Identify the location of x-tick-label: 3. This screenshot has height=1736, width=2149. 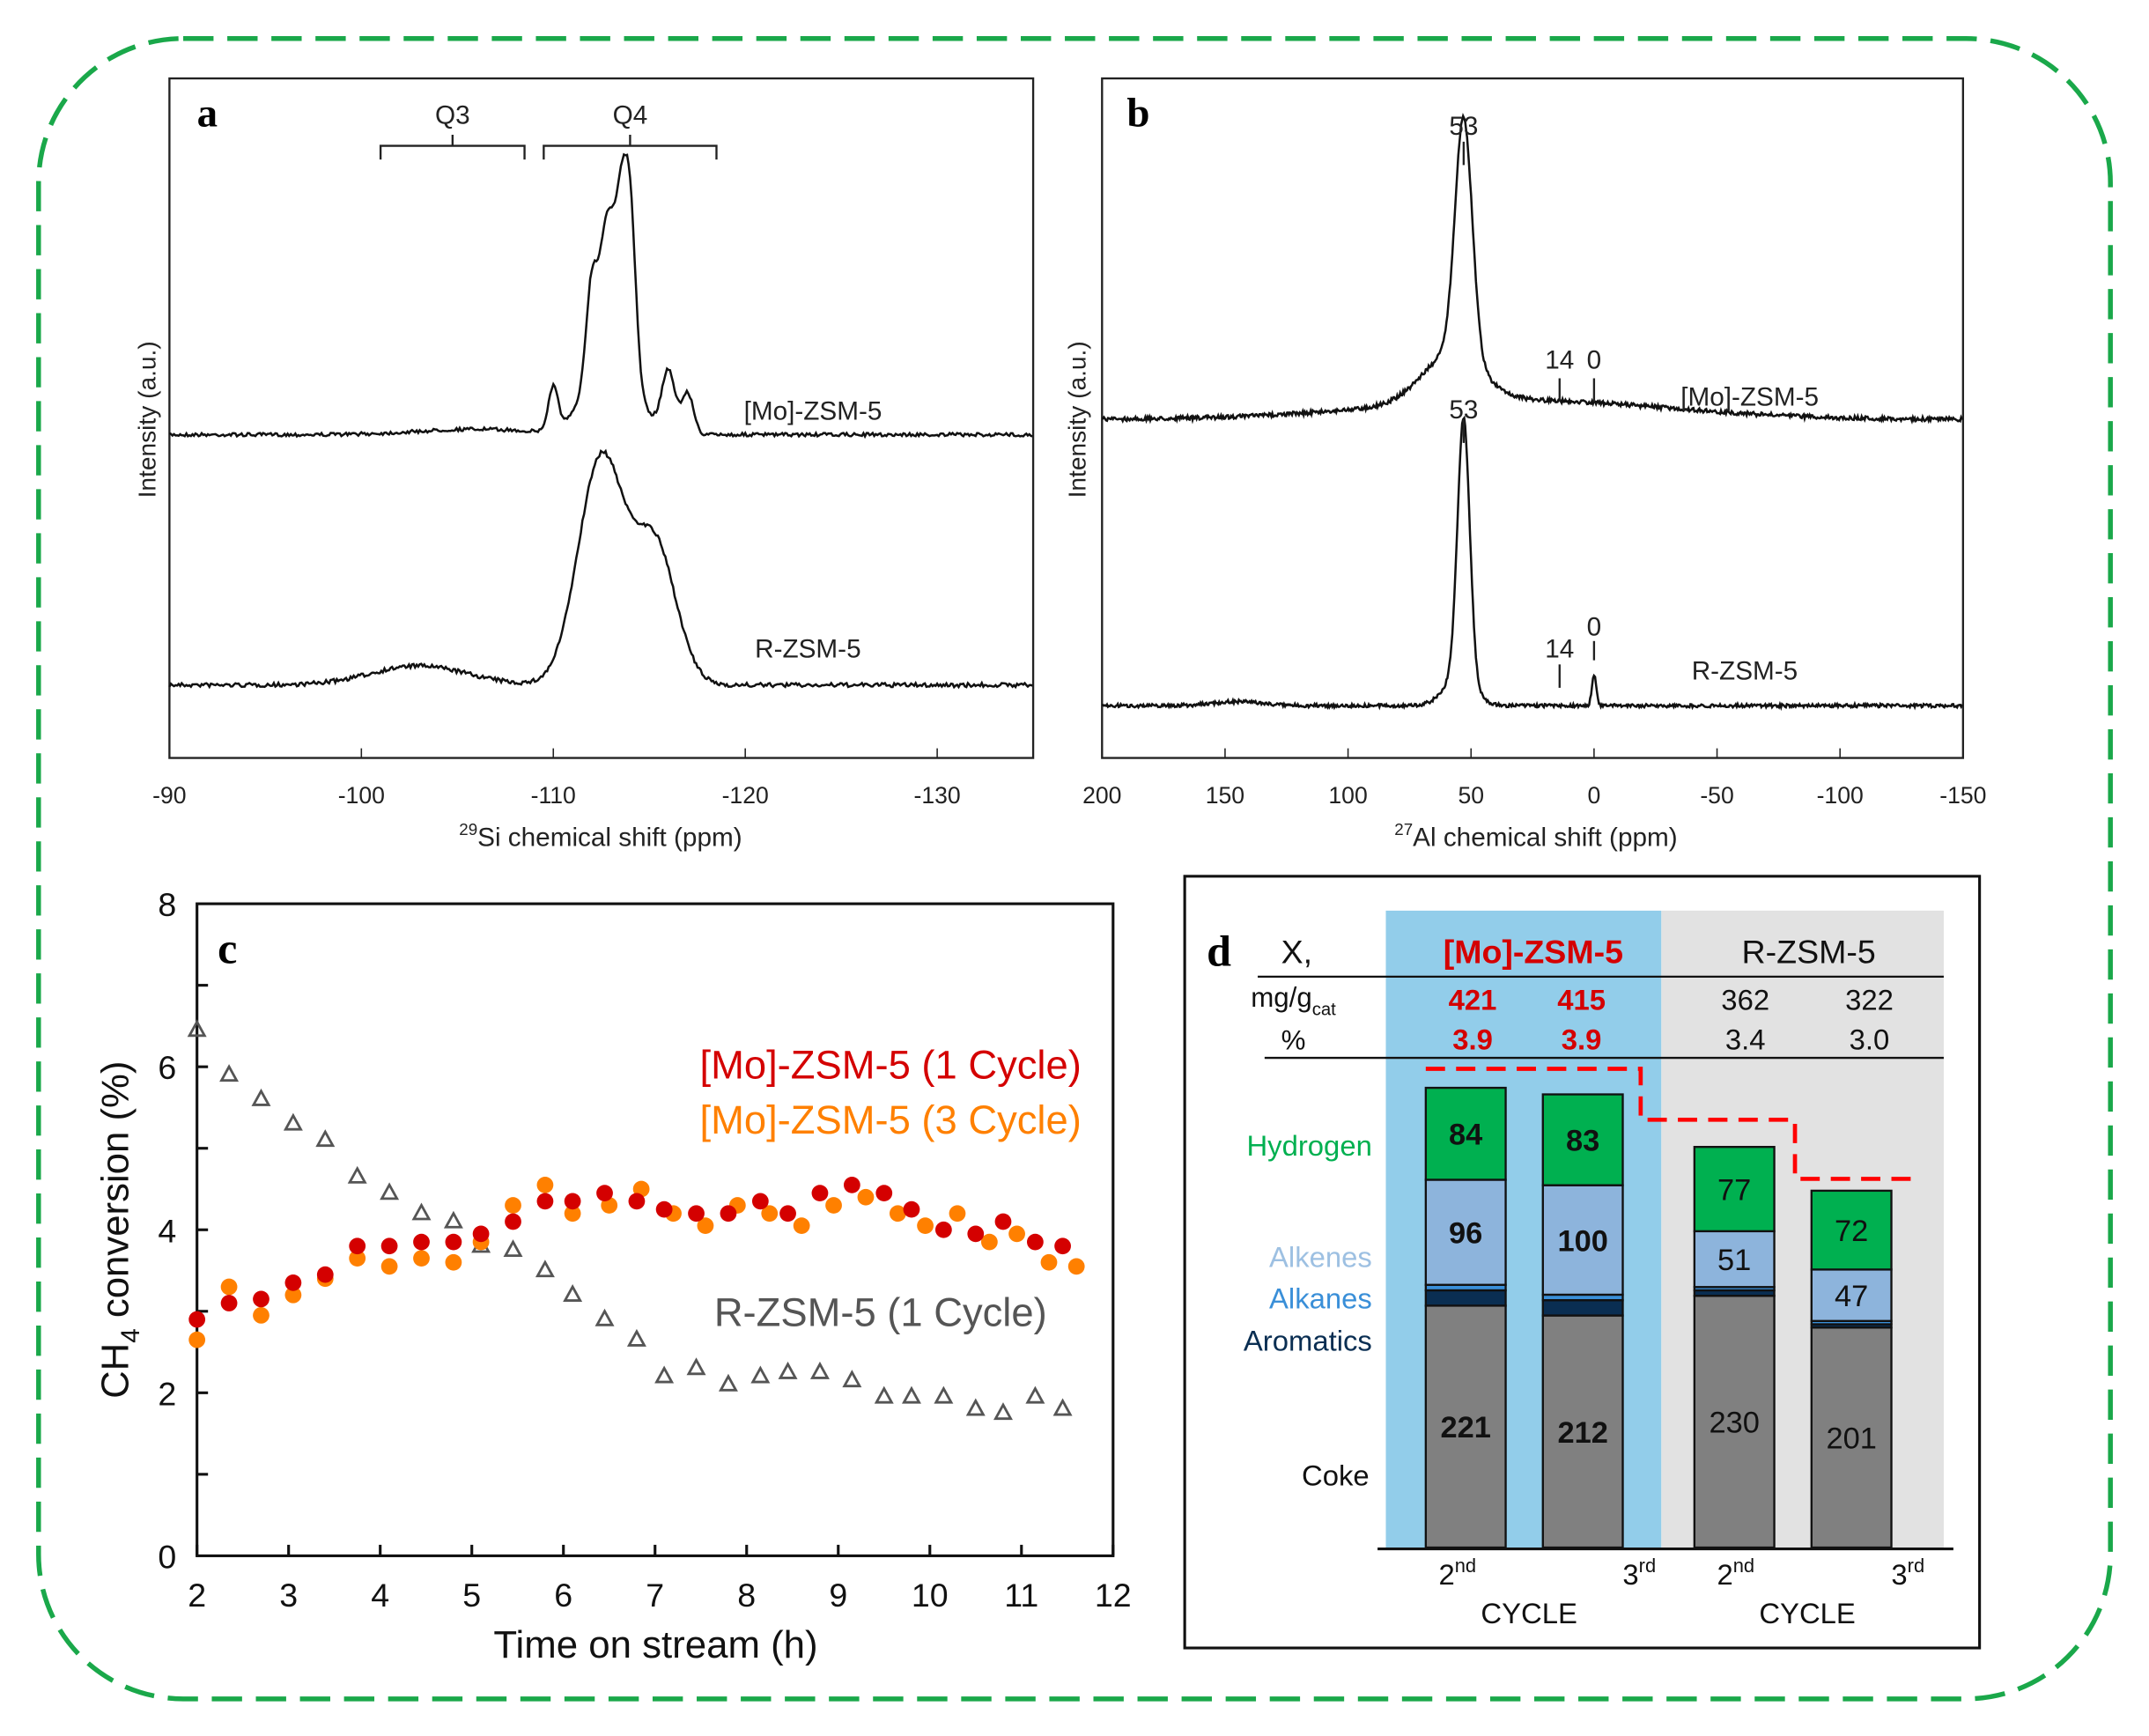
(288, 1595).